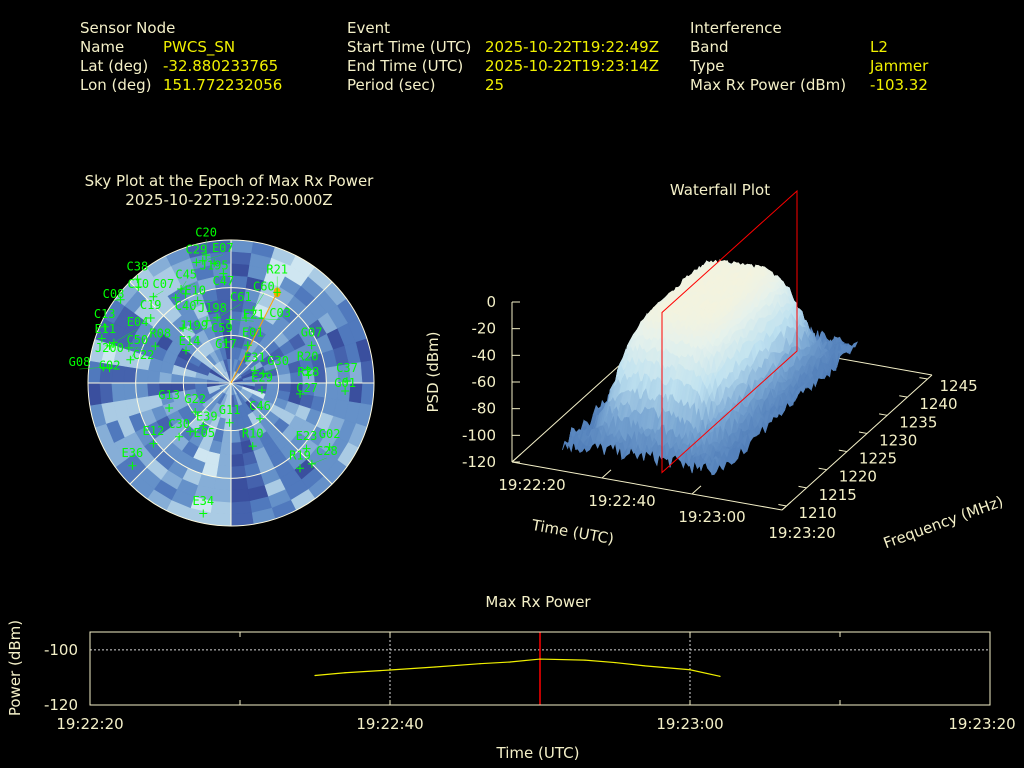 The image size is (1024, 768). Describe the element at coordinates (818, 513) in the screenshot. I see `frequency-tick-label: 1210` at that location.